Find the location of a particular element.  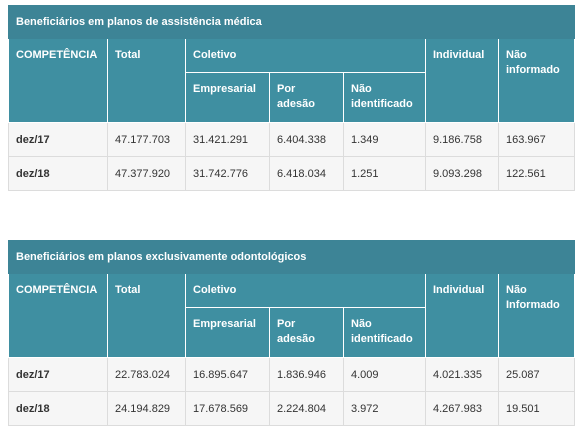

cell: 1.251 is located at coordinates (384, 173).